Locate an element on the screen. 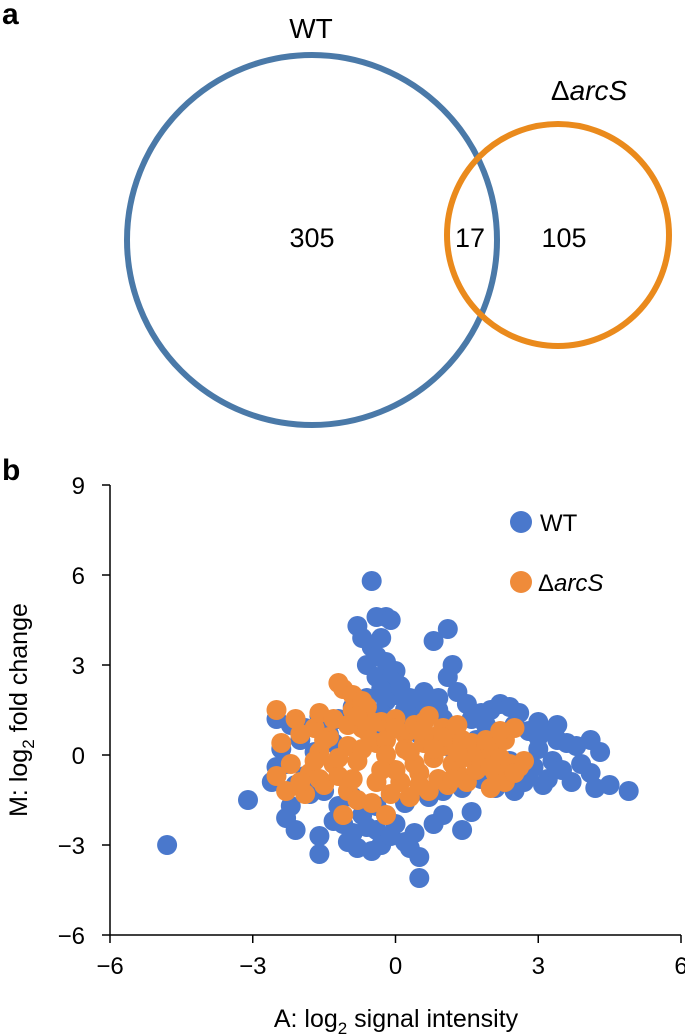 This screenshot has height=1035, width=685. x-tick-label: −6 is located at coordinates (109, 966).